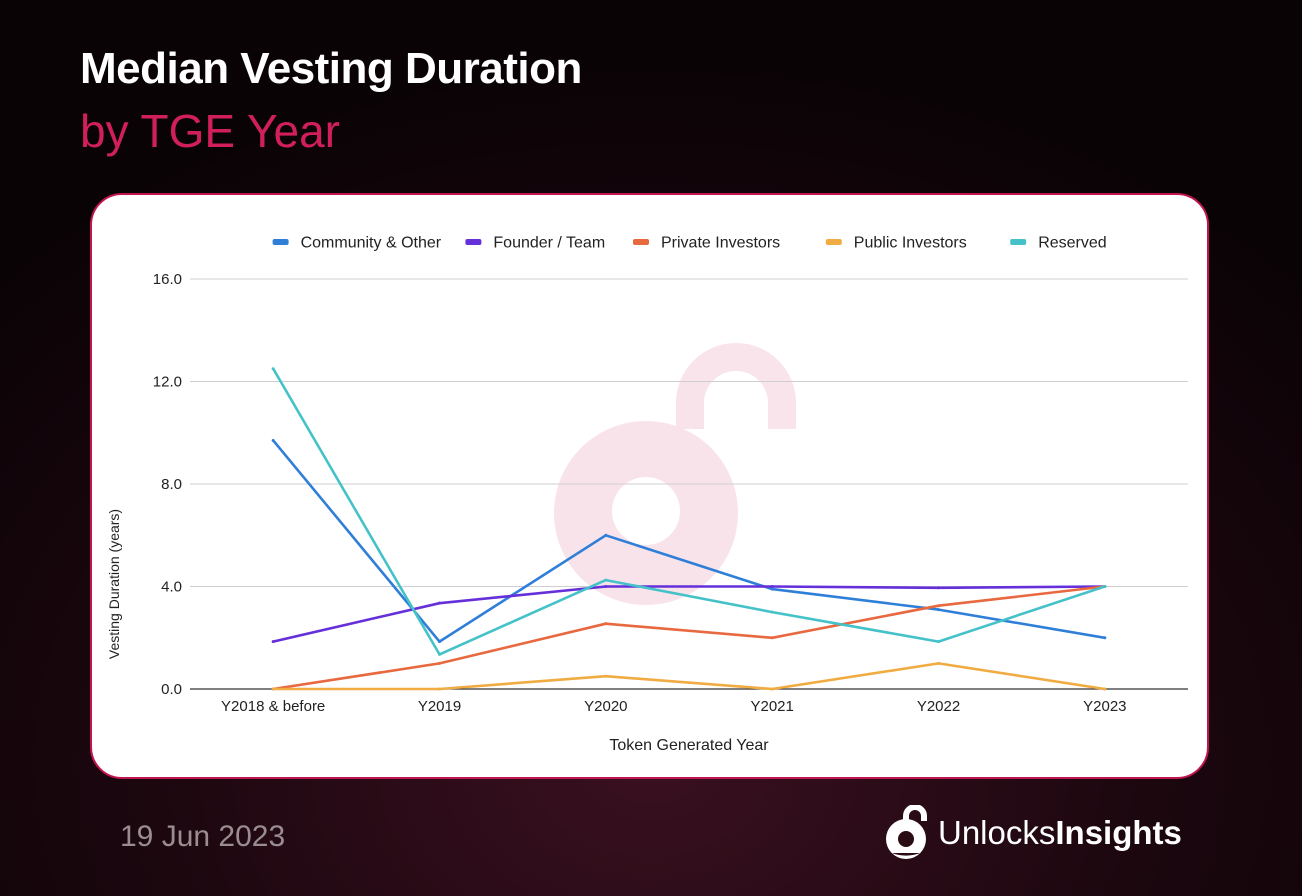 This screenshot has height=896, width=1302. What do you see at coordinates (689, 676) in the screenshot?
I see `series-line-public-investors` at bounding box center [689, 676].